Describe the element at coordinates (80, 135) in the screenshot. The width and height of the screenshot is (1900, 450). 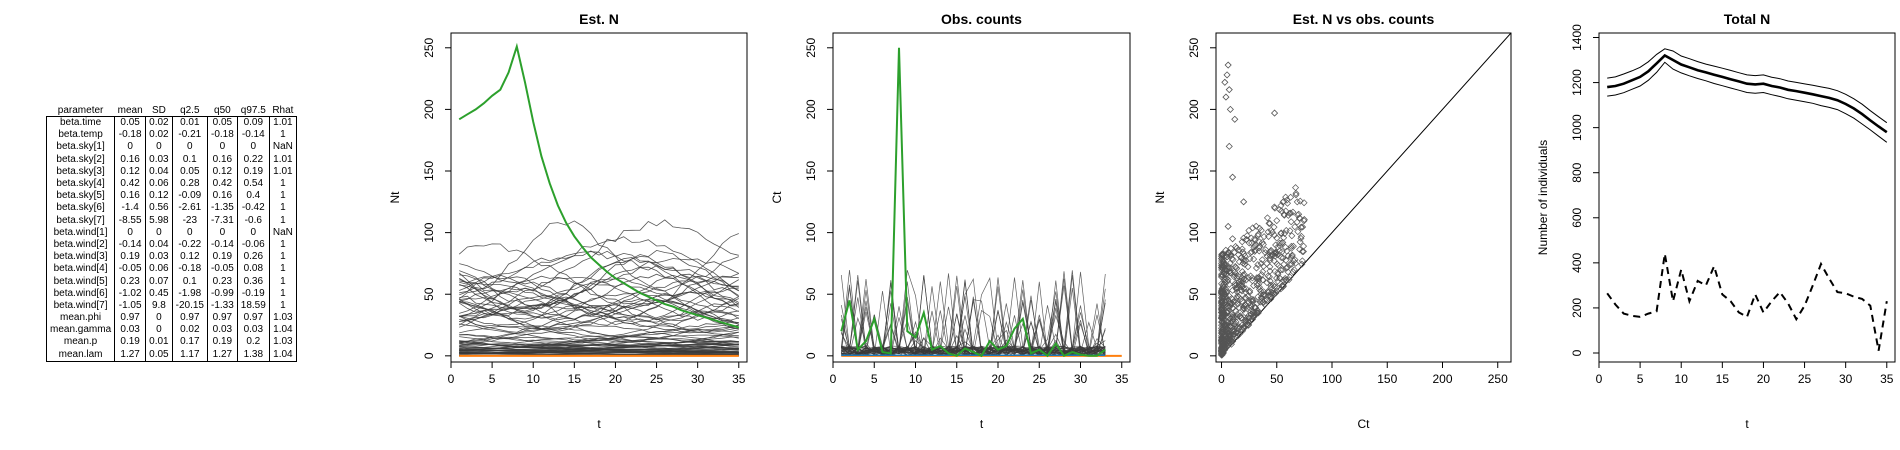
I see `parameter-name-cell: beta.temp` at that location.